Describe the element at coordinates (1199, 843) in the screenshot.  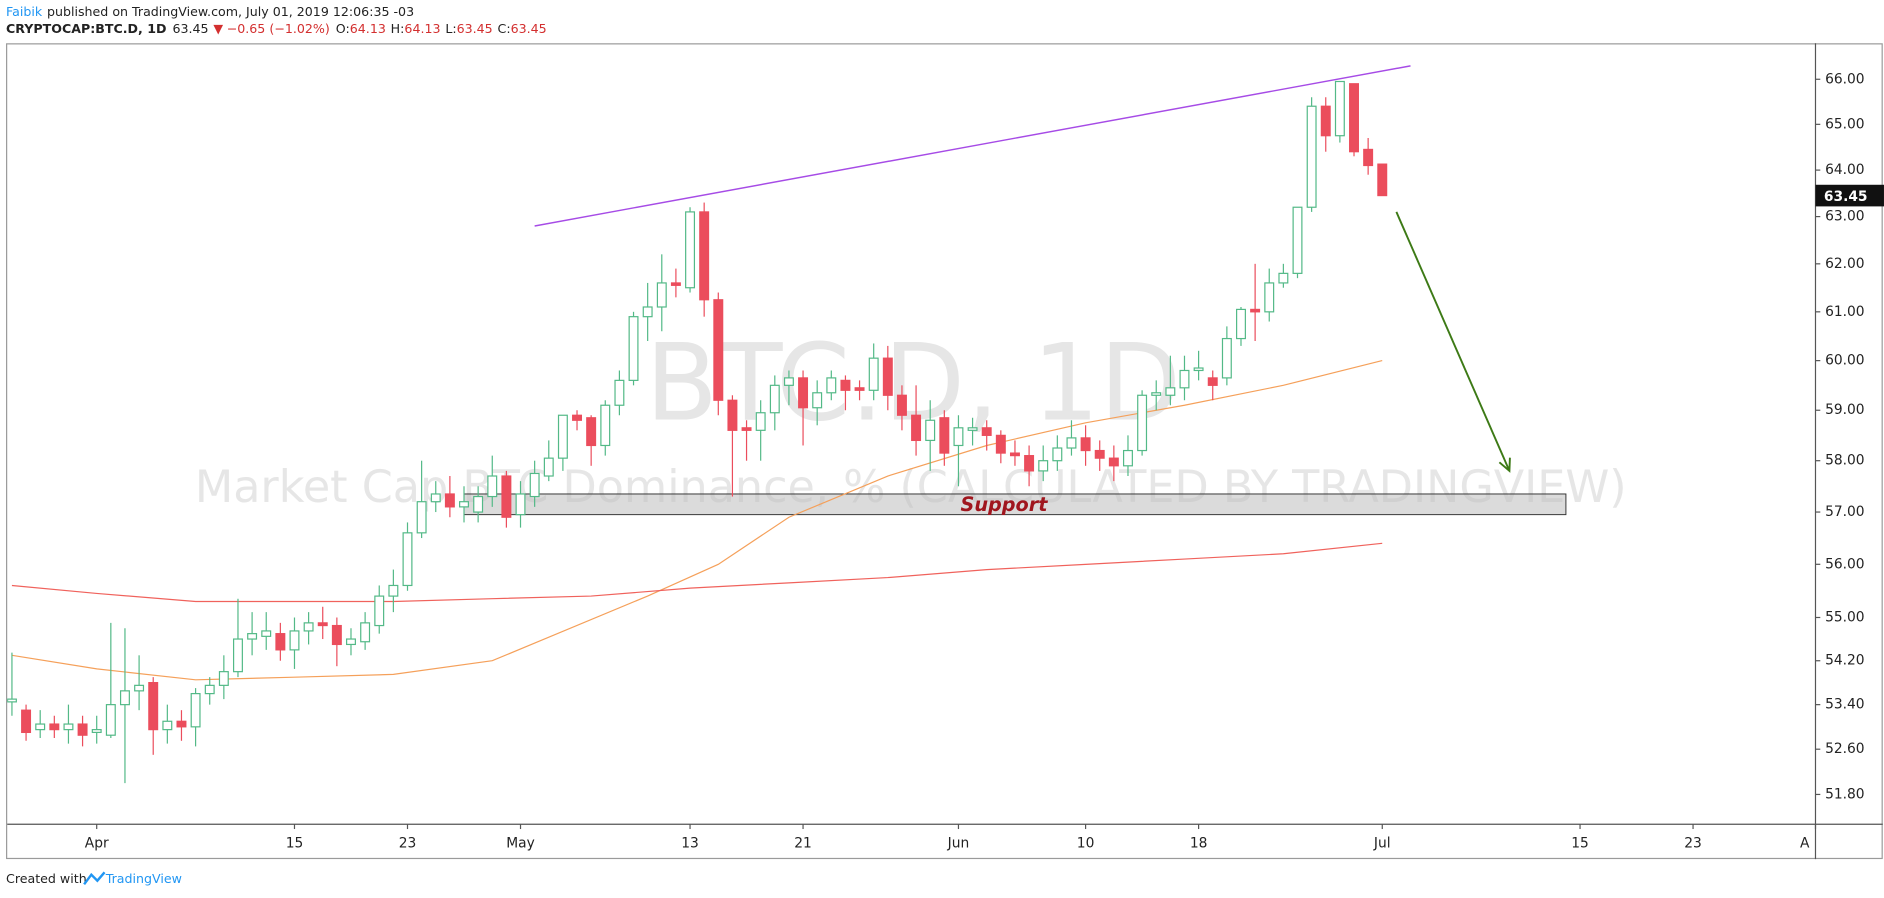
I see `x-tick-label: 18` at that location.